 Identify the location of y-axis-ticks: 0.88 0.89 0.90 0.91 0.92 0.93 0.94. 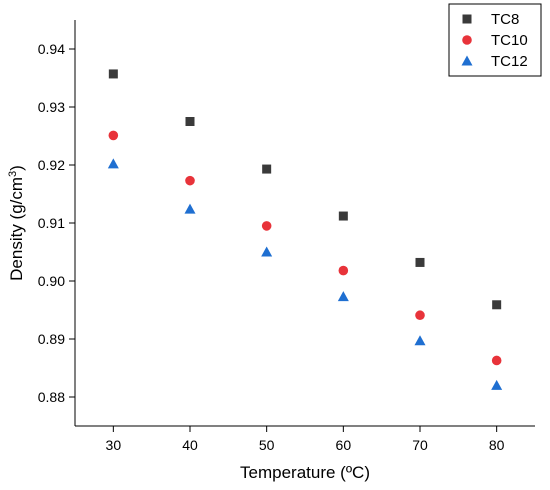
(56, 223).